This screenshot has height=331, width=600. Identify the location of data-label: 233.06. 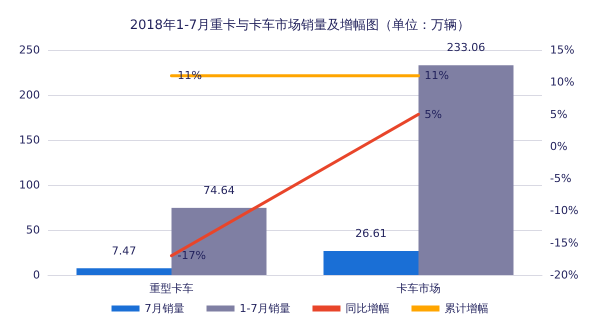
(466, 47).